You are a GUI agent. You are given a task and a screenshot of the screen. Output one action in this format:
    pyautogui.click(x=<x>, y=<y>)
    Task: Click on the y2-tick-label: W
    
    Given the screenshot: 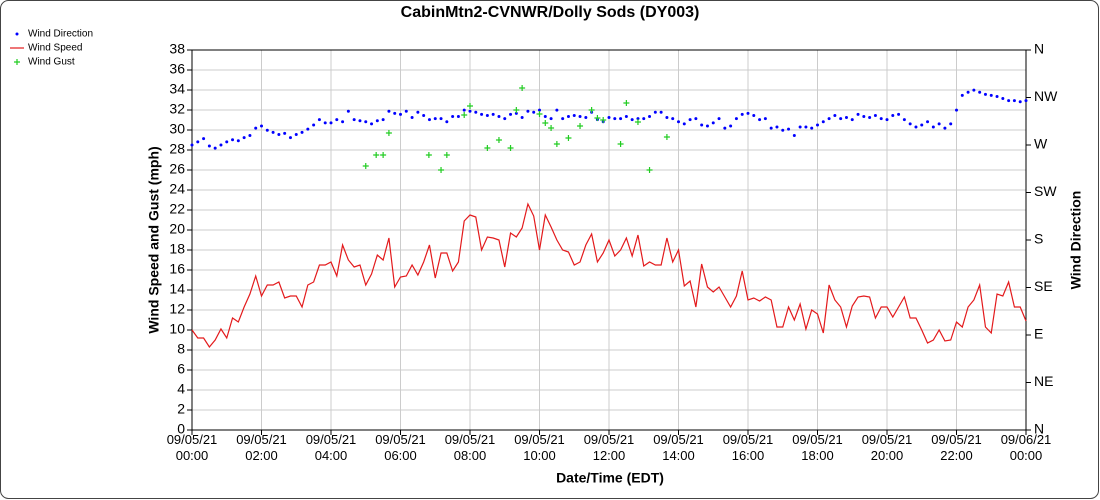 What is the action you would take?
    pyautogui.click(x=1041, y=144)
    